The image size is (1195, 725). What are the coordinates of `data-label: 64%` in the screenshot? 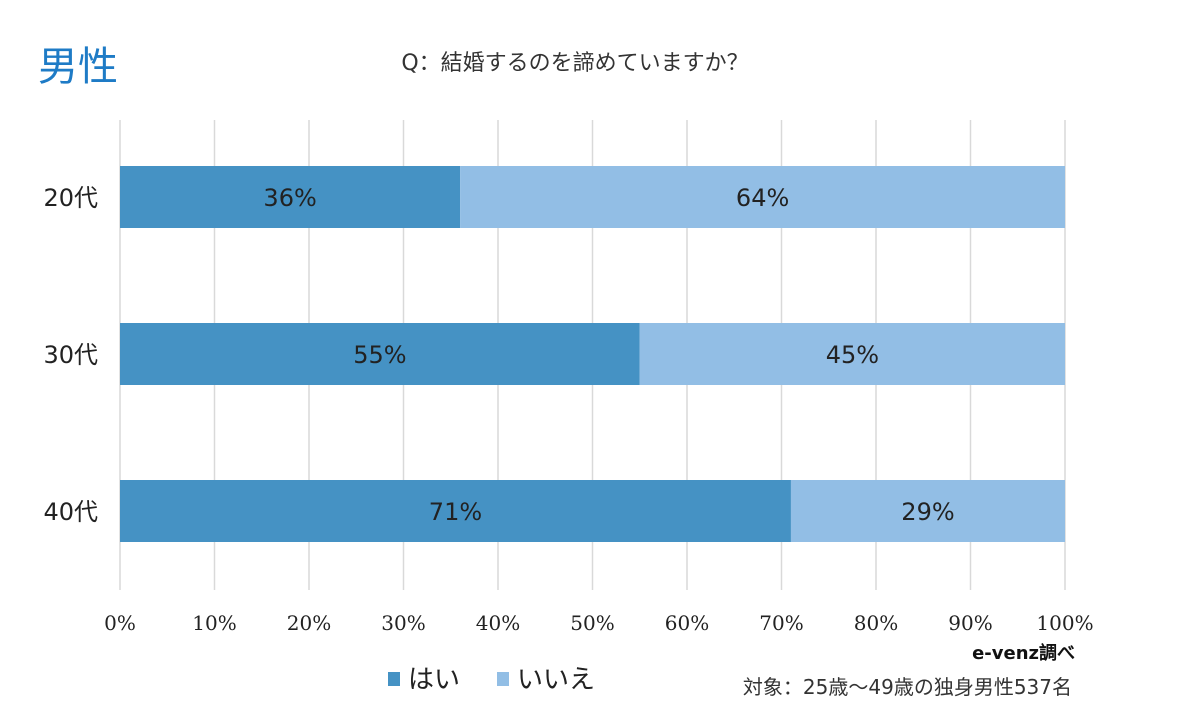 It's located at (762, 198).